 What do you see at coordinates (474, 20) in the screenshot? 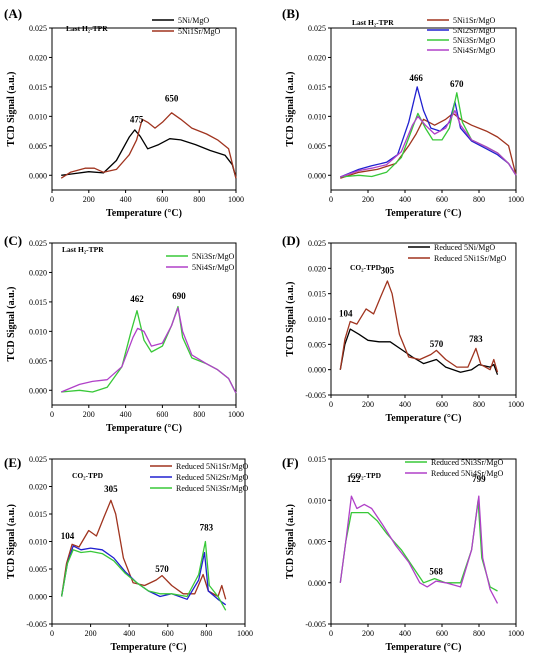
I see `legend-label: 5Ni1Sr/MgO` at bounding box center [474, 20].